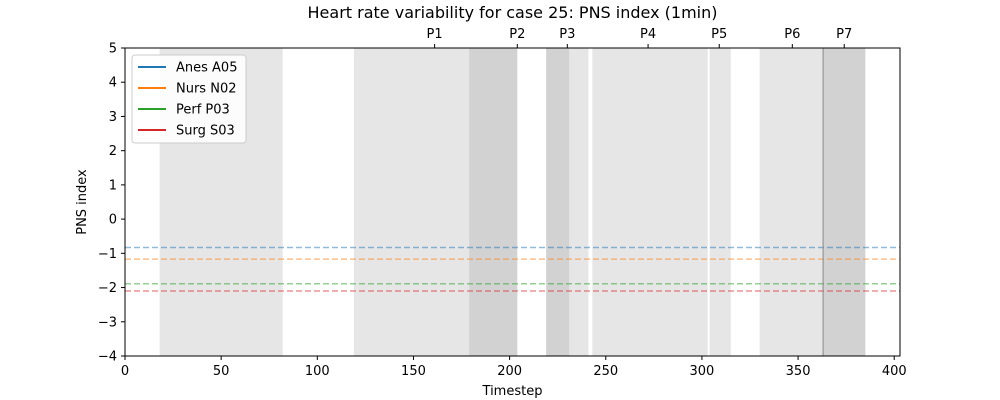 The width and height of the screenshot is (1000, 400). What do you see at coordinates (317, 371) in the screenshot?
I see `x-tick-label: 100` at bounding box center [317, 371].